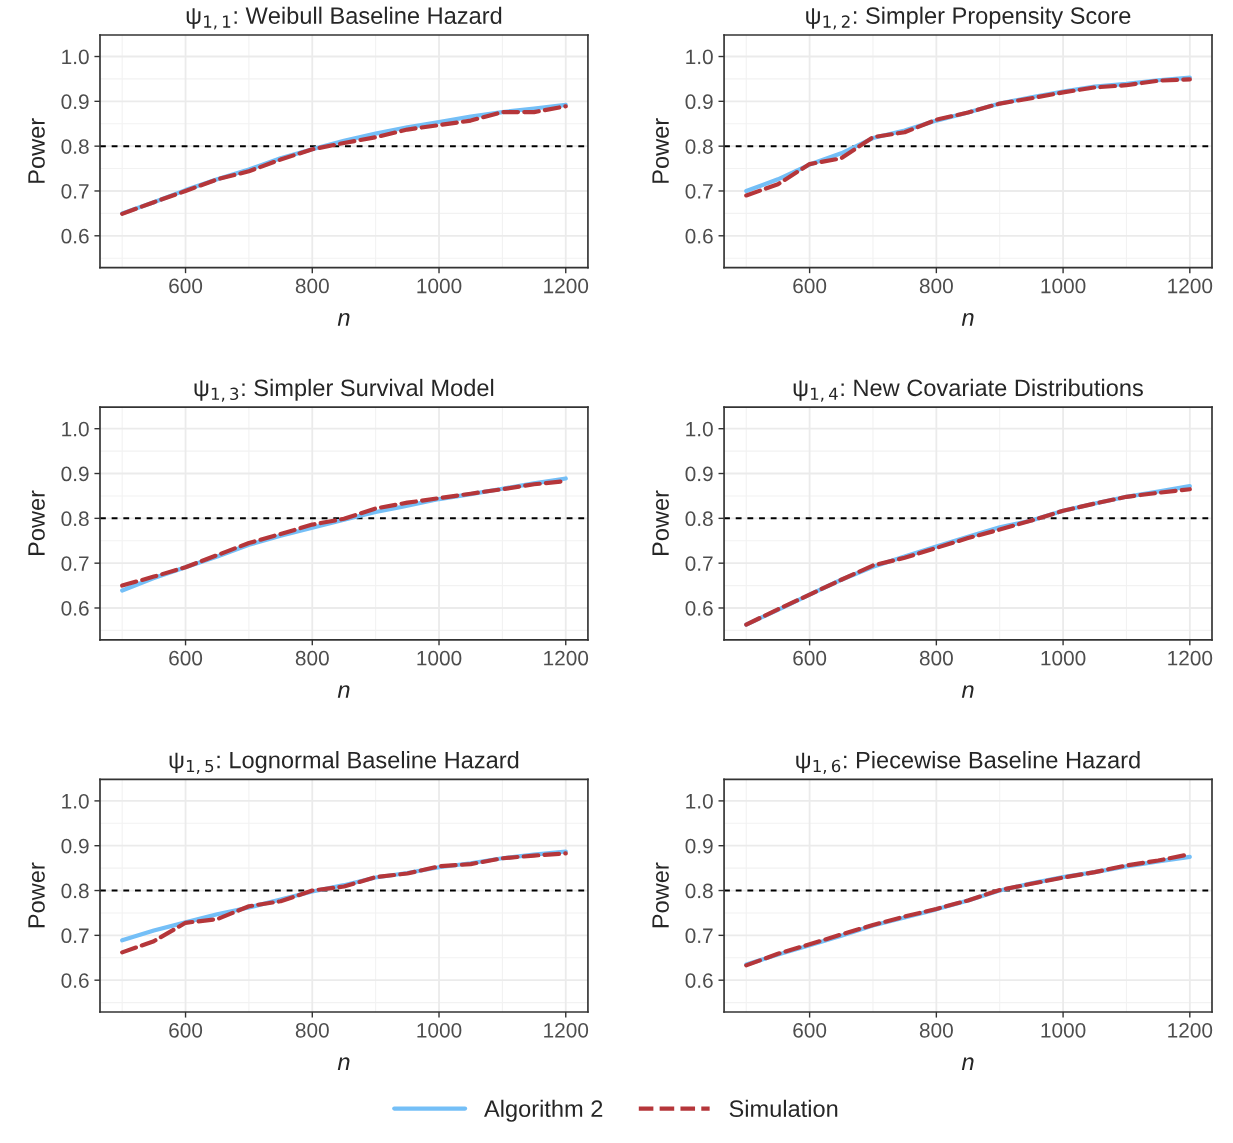 The image size is (1233, 1143). I want to click on chart-title: ψ$_{1,3}$: Simpler Survival Model, so click(344, 390).